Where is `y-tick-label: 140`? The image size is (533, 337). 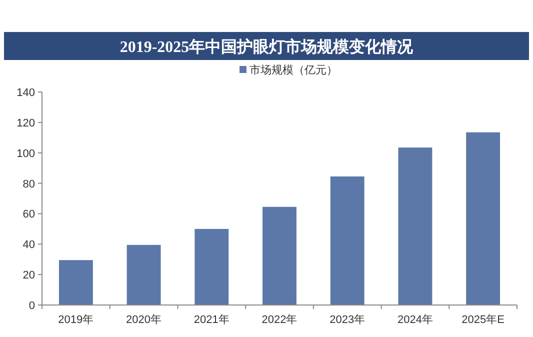
y-tick-label: 140 is located at coordinates (25, 93).